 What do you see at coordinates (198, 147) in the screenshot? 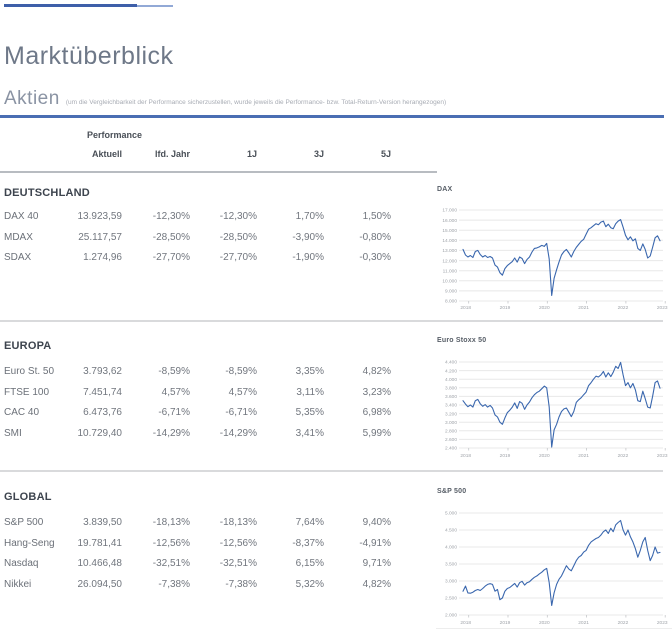
I see `table-header: Performance Aktuell lfd. Jahr 1J 3J 5J` at bounding box center [198, 147].